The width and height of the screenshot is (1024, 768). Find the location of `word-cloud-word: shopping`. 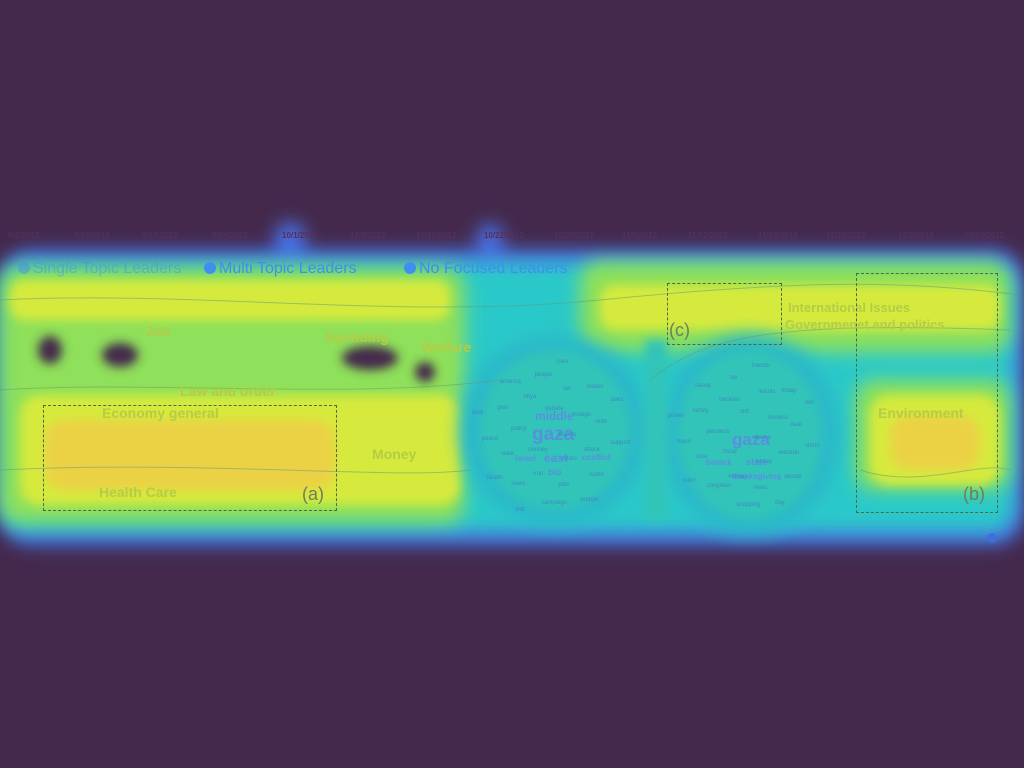

word-cloud-word: shopping is located at coordinates (748, 505).